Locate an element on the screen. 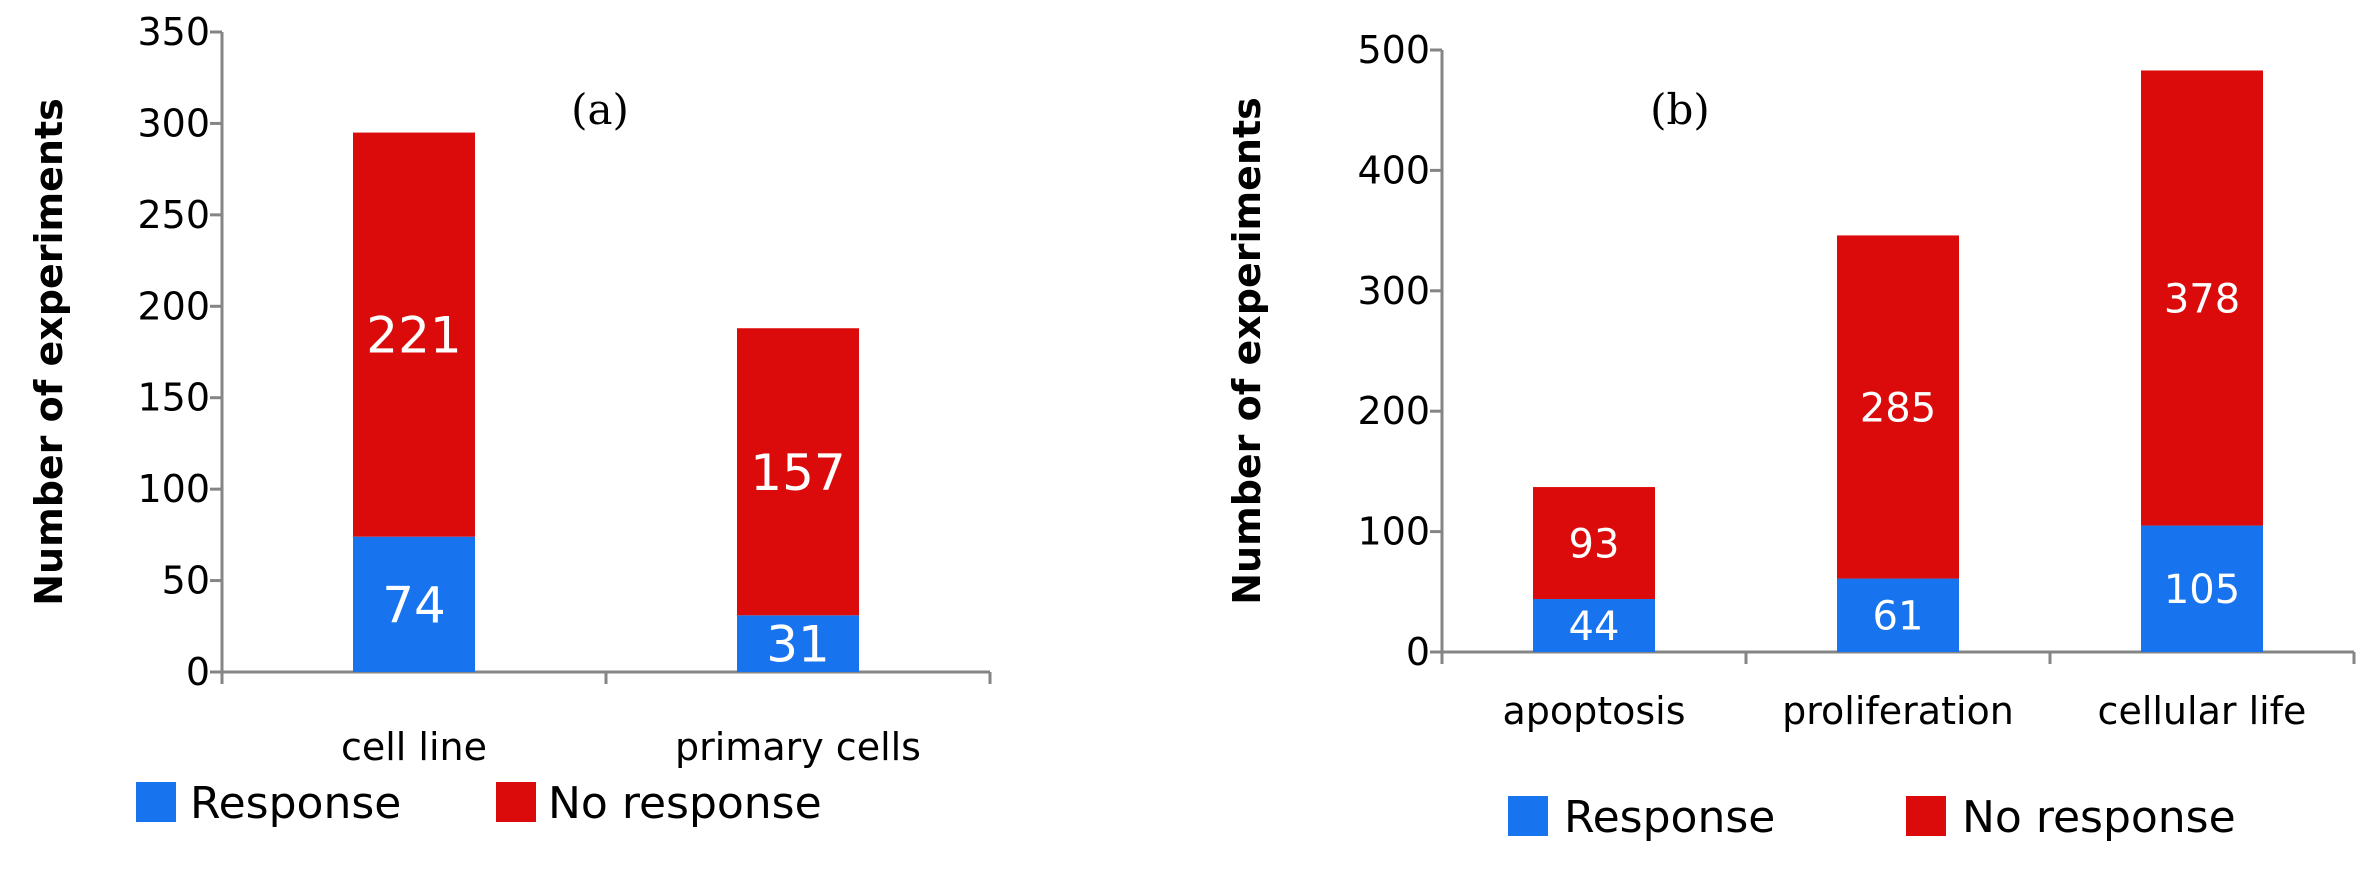 This screenshot has width=2368, height=873. bar-data-label: 221 is located at coordinates (413, 336).